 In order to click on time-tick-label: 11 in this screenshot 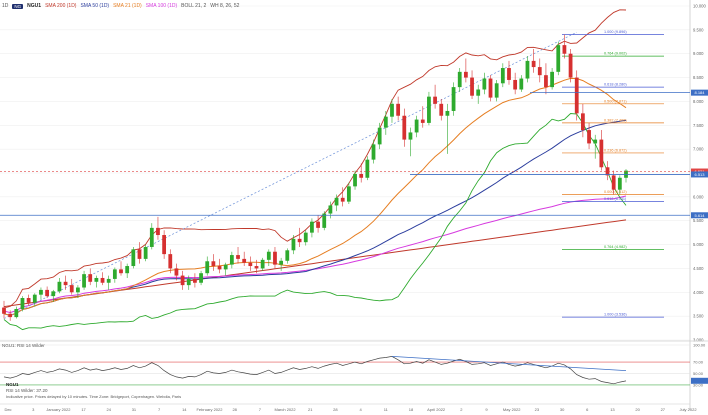, I will do `click(386, 409)`.